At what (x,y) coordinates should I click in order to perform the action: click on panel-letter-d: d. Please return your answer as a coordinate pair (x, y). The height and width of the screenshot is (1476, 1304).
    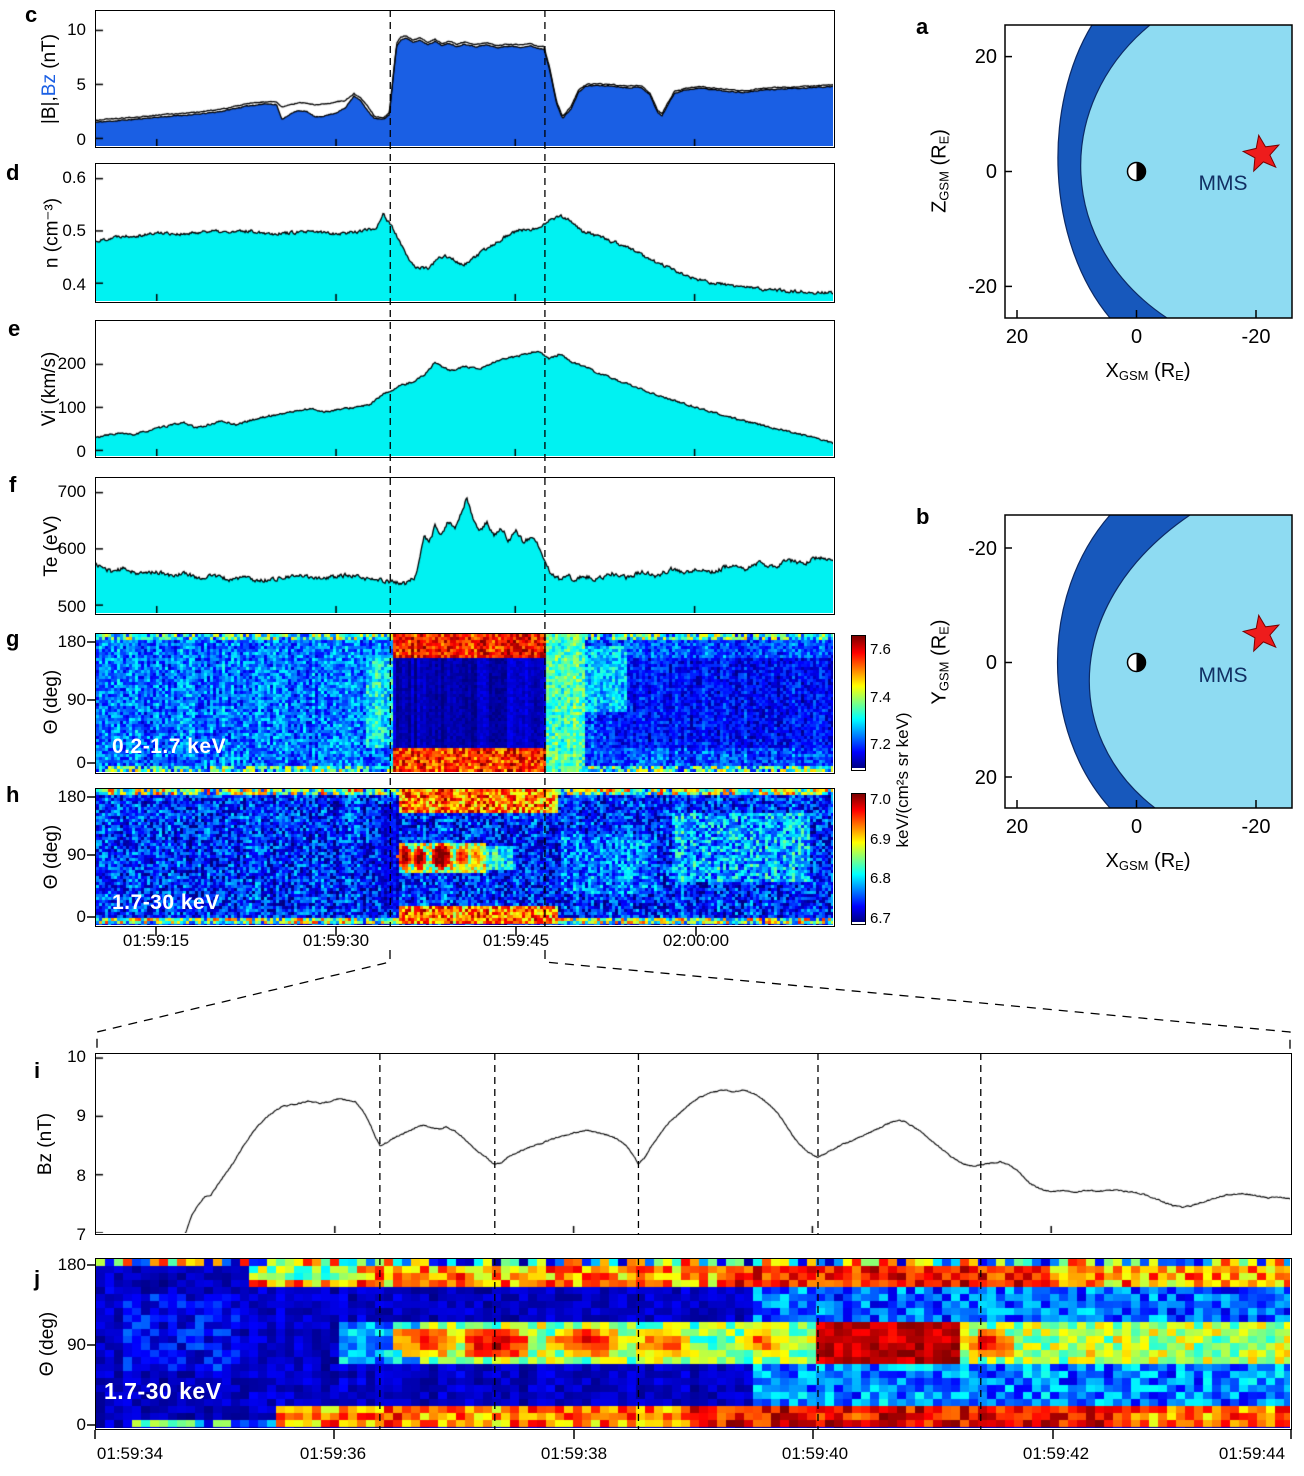
    Looking at the image, I should click on (13, 172).